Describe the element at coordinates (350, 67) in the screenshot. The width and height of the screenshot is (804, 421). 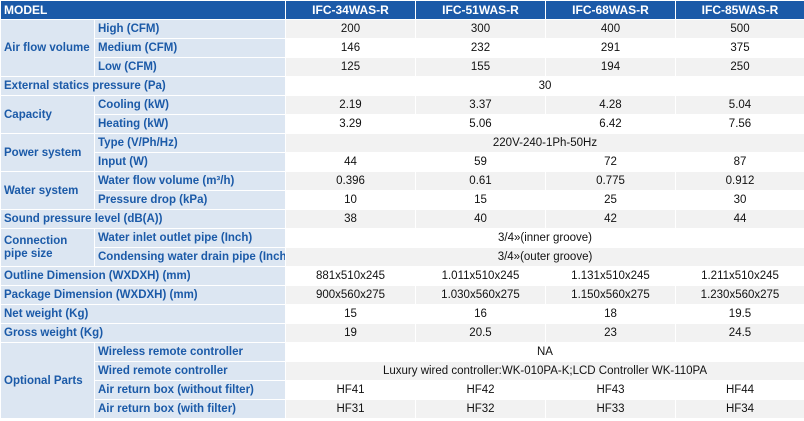
I see `cell-value: 125` at that location.